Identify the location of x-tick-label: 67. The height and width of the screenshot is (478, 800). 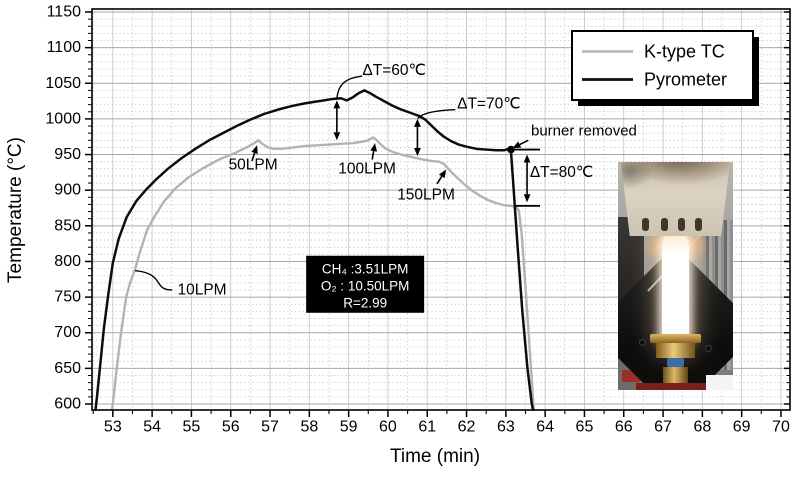
(663, 426).